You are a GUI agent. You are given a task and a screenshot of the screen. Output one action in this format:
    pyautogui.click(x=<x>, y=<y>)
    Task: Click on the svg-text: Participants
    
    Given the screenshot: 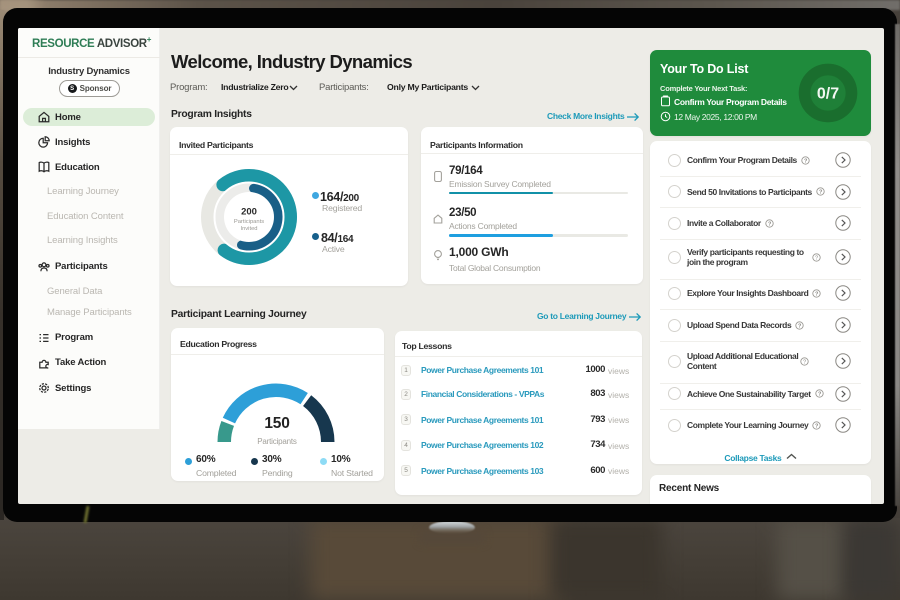 What is the action you would take?
    pyautogui.click(x=249, y=222)
    